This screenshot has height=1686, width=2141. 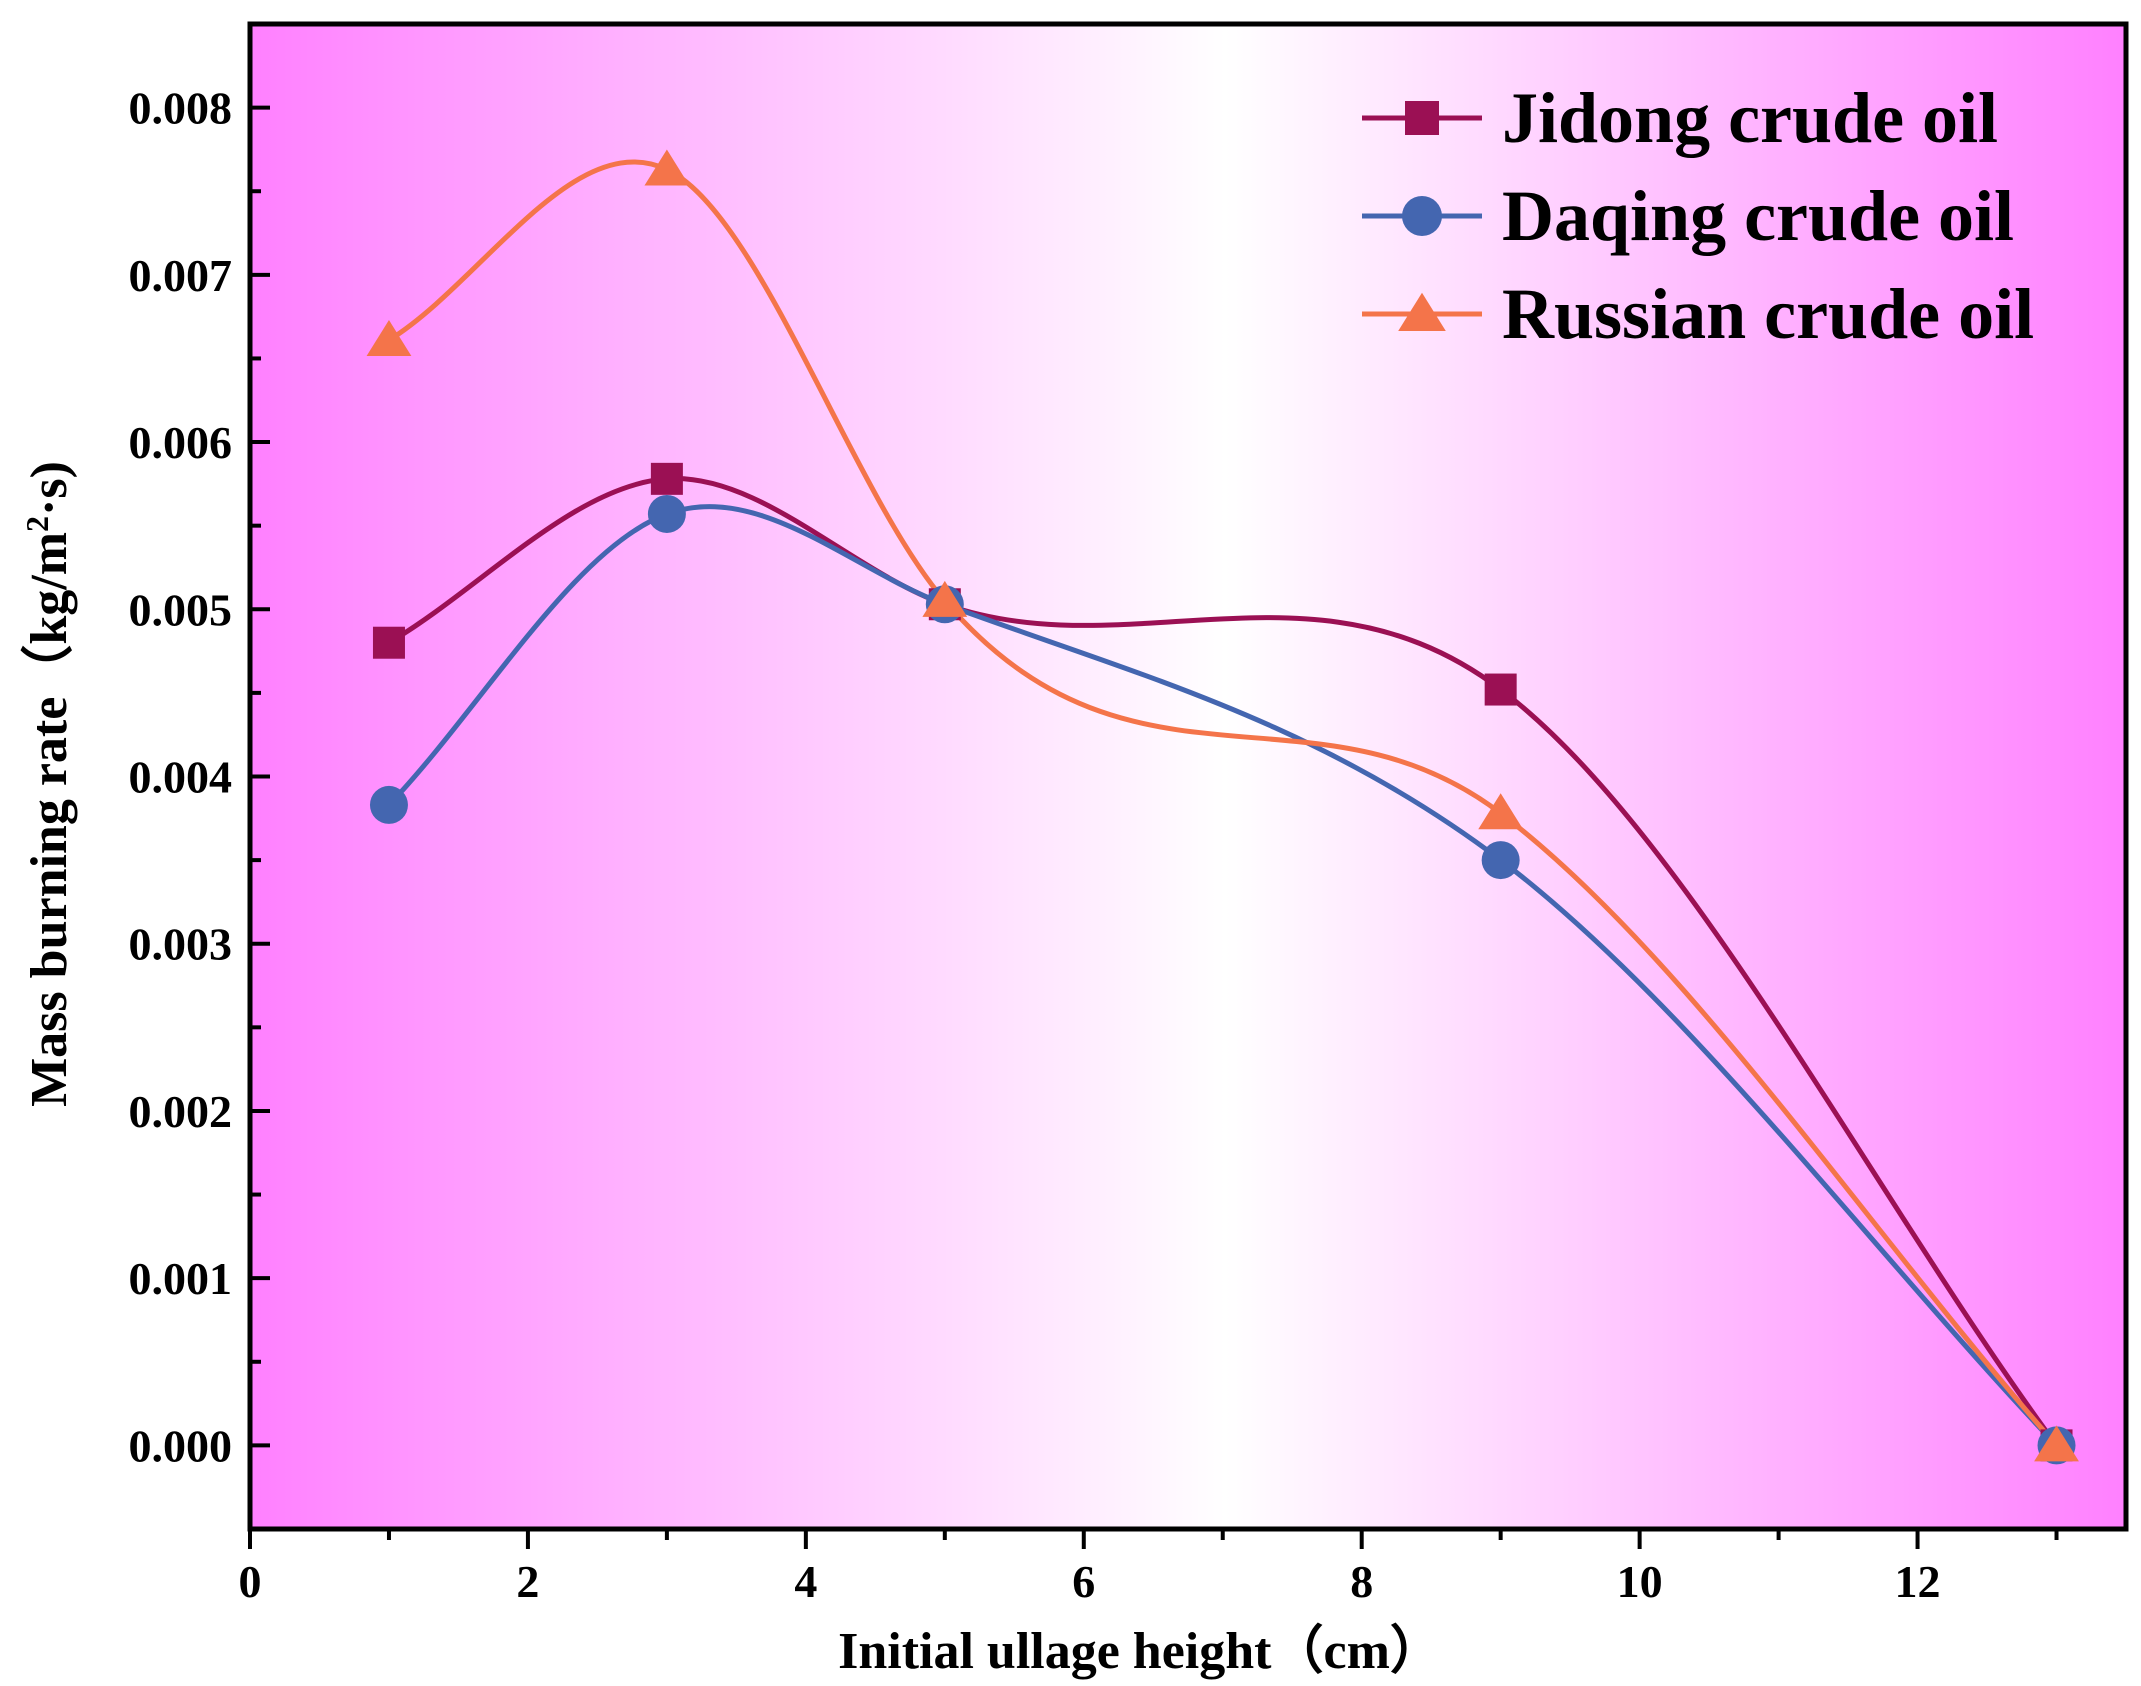 I want to click on legend-label-daqing-crude-oil: Daqing crude oil, so click(x=1758, y=216).